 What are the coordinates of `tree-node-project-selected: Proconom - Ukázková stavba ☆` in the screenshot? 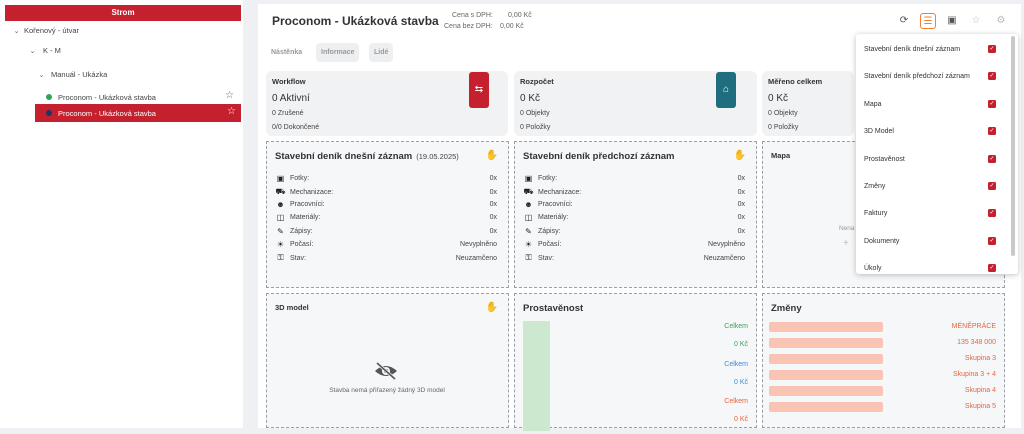 It's located at (138, 113).